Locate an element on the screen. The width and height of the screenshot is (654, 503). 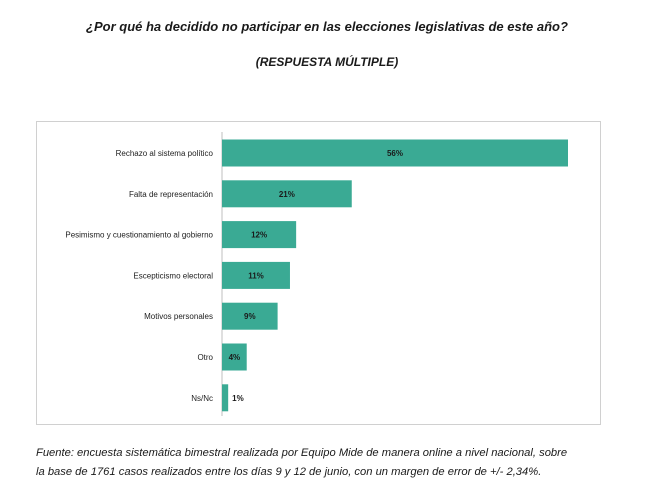
category-label: Rechazo al sistema político is located at coordinates (165, 153).